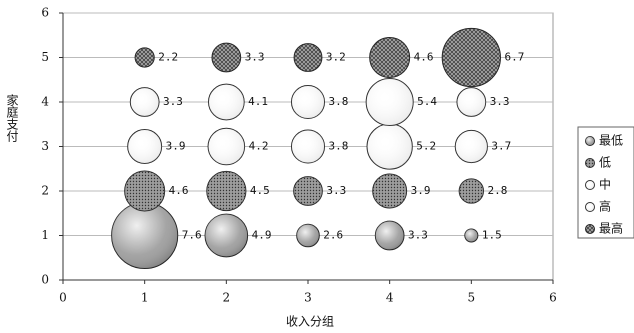 This screenshot has width=634, height=333. What do you see at coordinates (227, 298) in the screenshot?
I see `x-tick-label: 2` at bounding box center [227, 298].